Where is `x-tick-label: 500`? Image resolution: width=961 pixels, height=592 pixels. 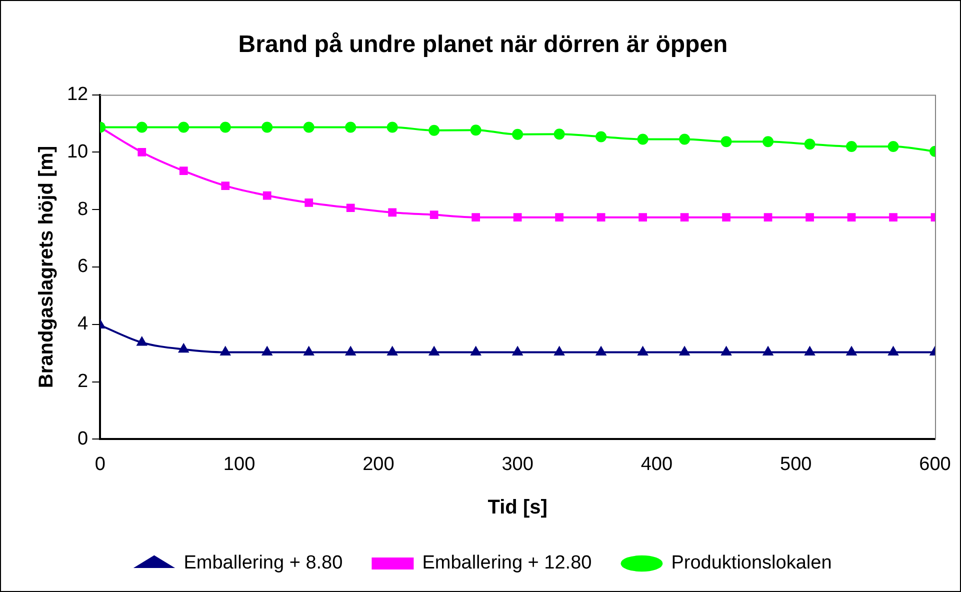 x-tick-label: 500 is located at coordinates (796, 464).